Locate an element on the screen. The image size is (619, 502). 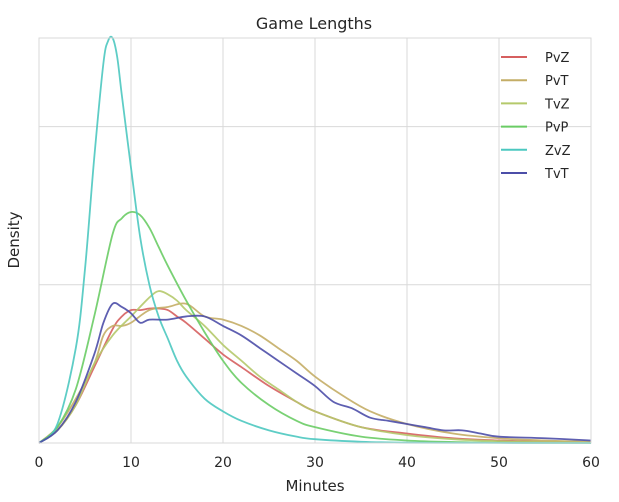
legend: PvZ PvT TvZ PvP ZvZ TvT is located at coordinates (536, 116).